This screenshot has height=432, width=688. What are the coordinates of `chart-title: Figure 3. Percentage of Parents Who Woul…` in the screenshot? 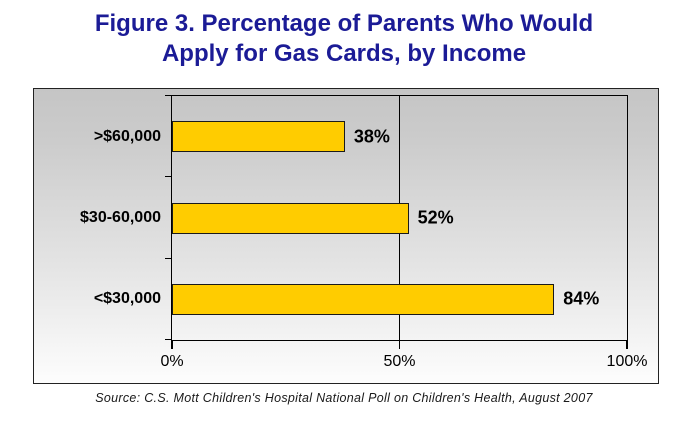 It's located at (344, 39).